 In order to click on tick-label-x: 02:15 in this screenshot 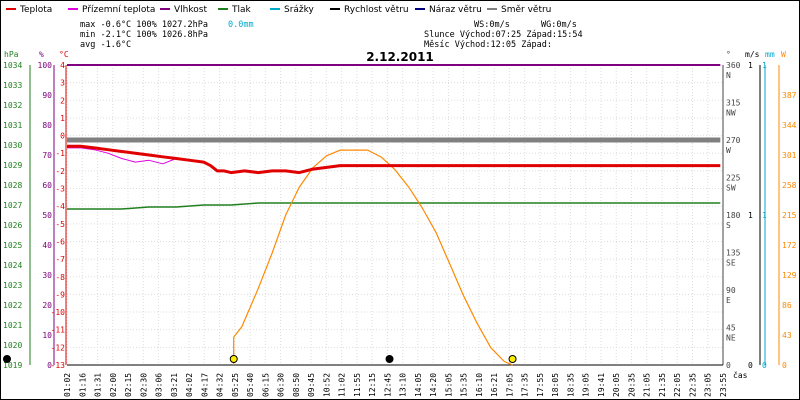, I will do `click(128, 385)`.